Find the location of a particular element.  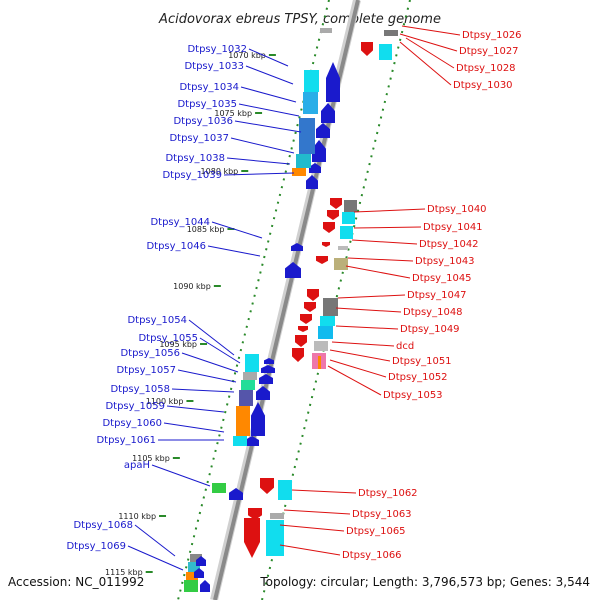

tick-label: 1095 kbp is located at coordinates (178, 344).